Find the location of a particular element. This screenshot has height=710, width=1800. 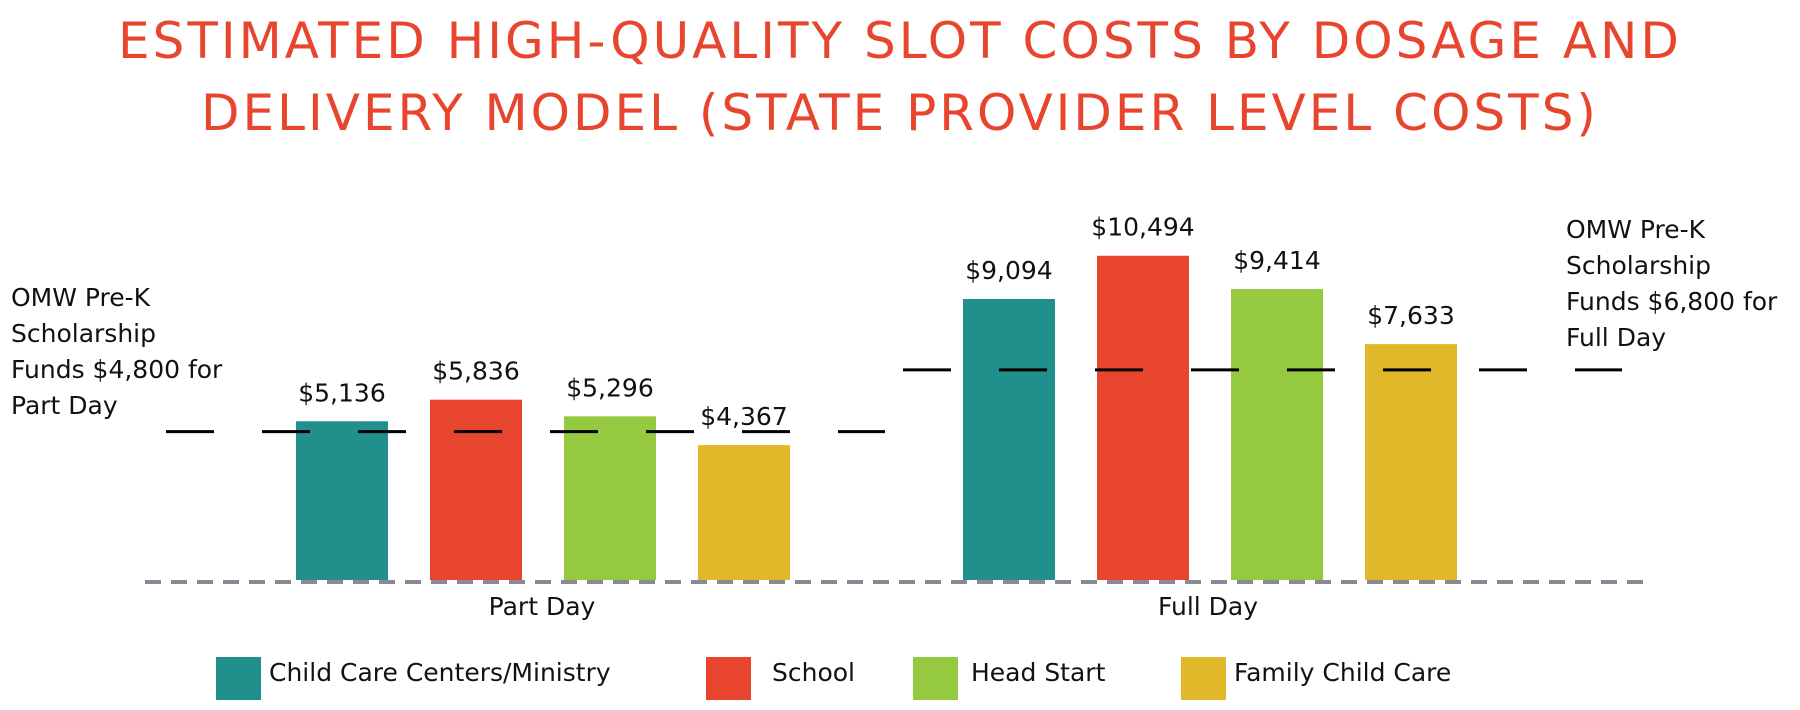

bar-family-child-care-full-day is located at coordinates (1411, 462).